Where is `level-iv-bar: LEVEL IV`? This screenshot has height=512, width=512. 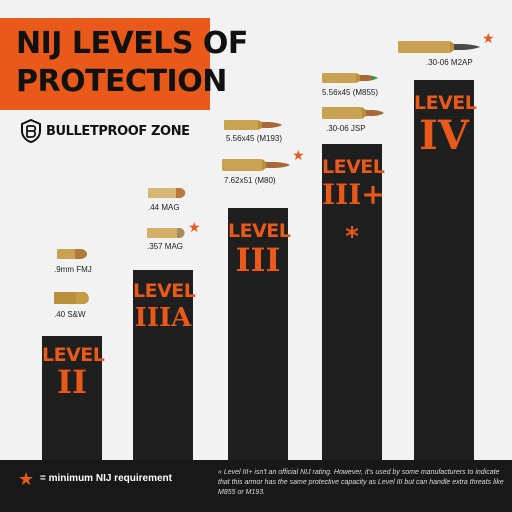 level-iv-bar: LEVEL IV is located at coordinates (445, 270).